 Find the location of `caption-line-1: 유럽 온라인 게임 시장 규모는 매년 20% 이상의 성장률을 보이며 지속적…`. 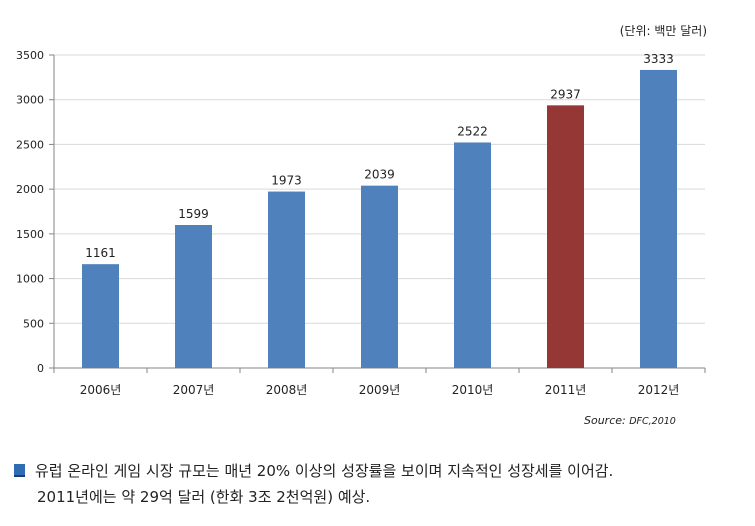

caption-line-1: 유럽 온라인 게임 시장 규모는 매년 20% 이상의 성장률을 보이며 지속적… is located at coordinates (384, 471).